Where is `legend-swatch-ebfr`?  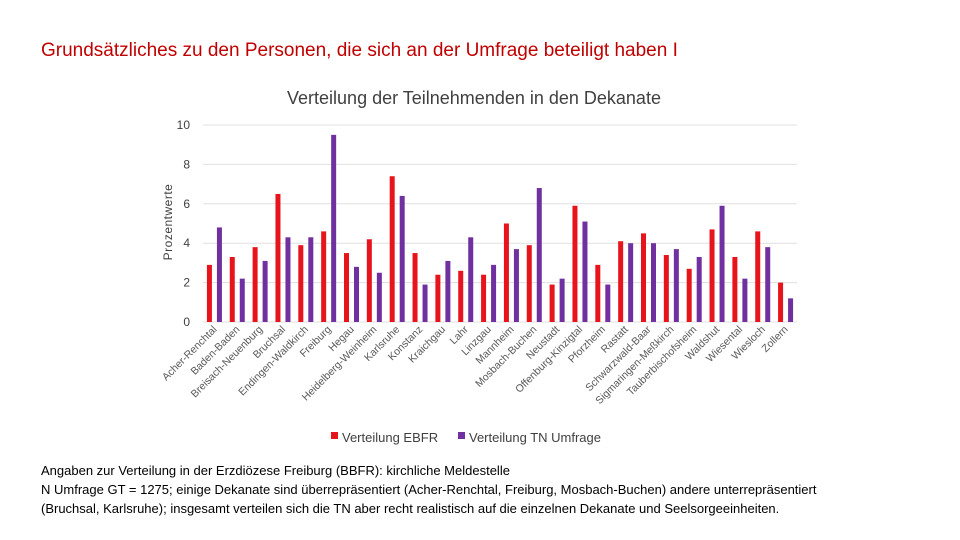 legend-swatch-ebfr is located at coordinates (334, 435).